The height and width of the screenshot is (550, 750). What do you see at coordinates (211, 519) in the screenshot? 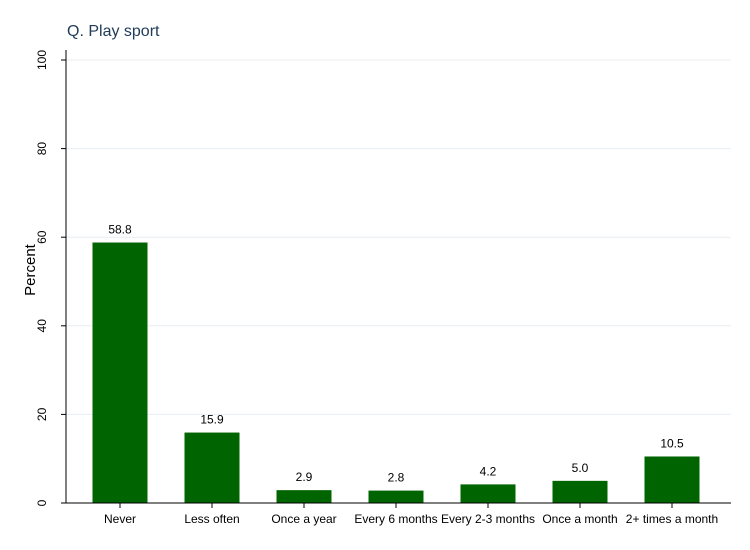
I see `x-tick-label: Less often` at bounding box center [211, 519].